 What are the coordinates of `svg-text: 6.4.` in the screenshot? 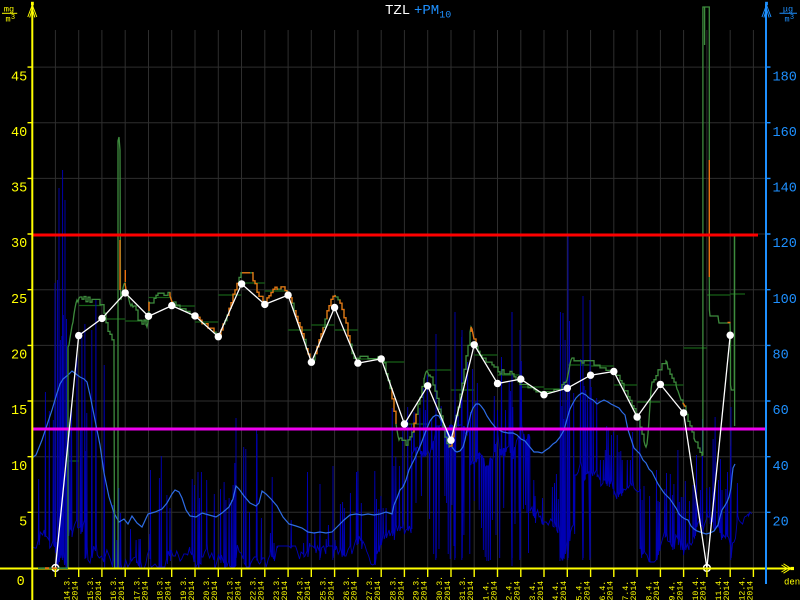 It's located at (603, 590).